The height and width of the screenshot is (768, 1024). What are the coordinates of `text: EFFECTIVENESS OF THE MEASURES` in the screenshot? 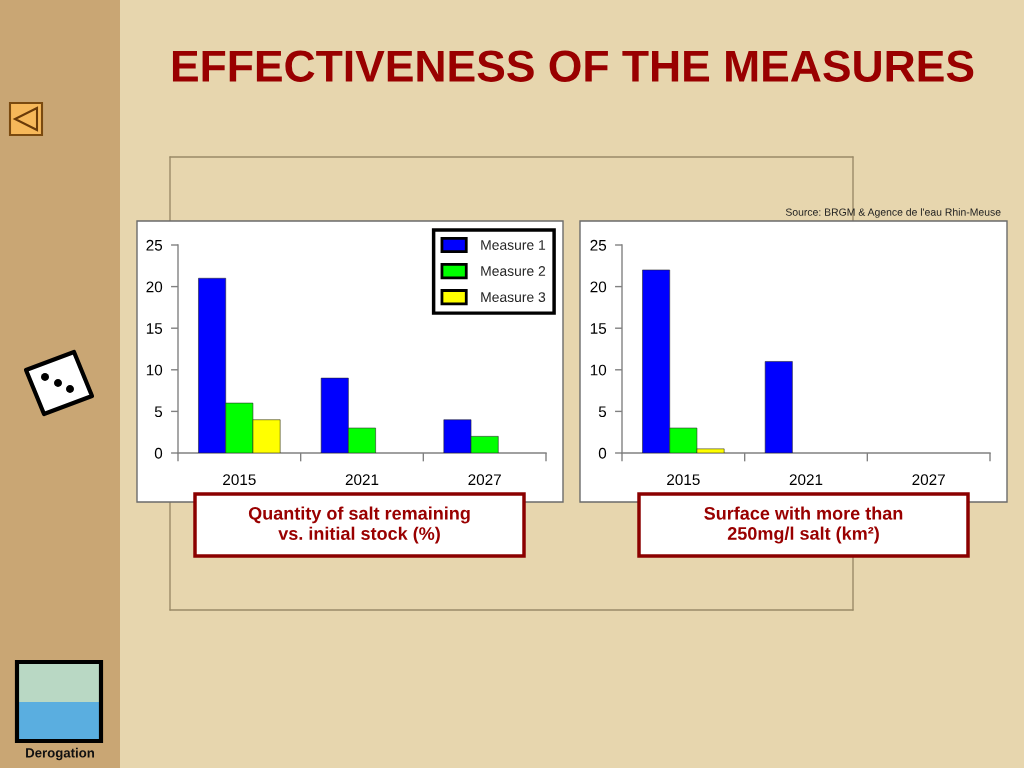 It's located at (573, 66).